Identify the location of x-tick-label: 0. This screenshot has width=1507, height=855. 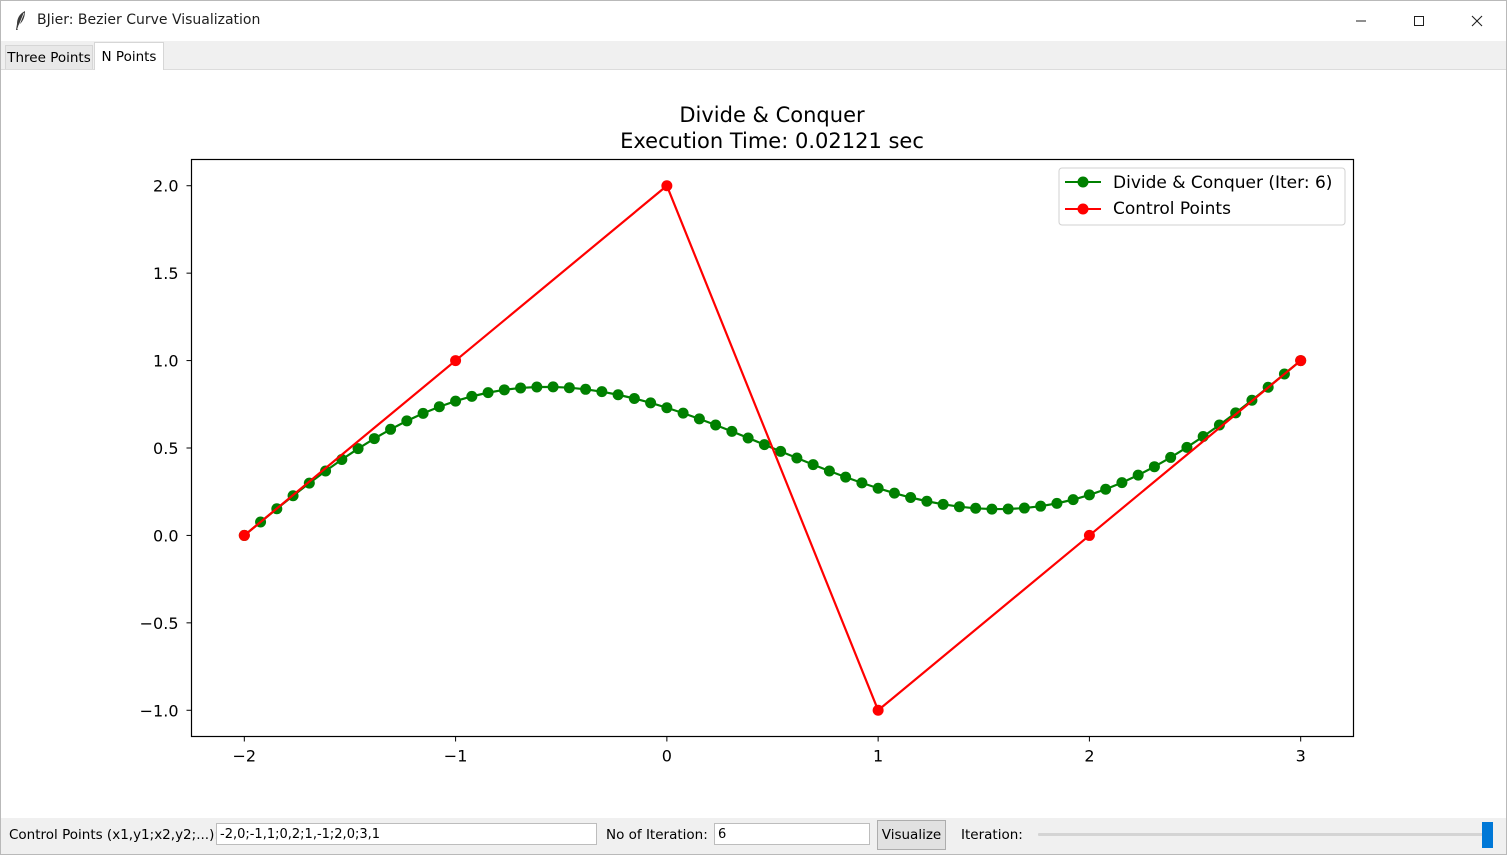
(667, 756).